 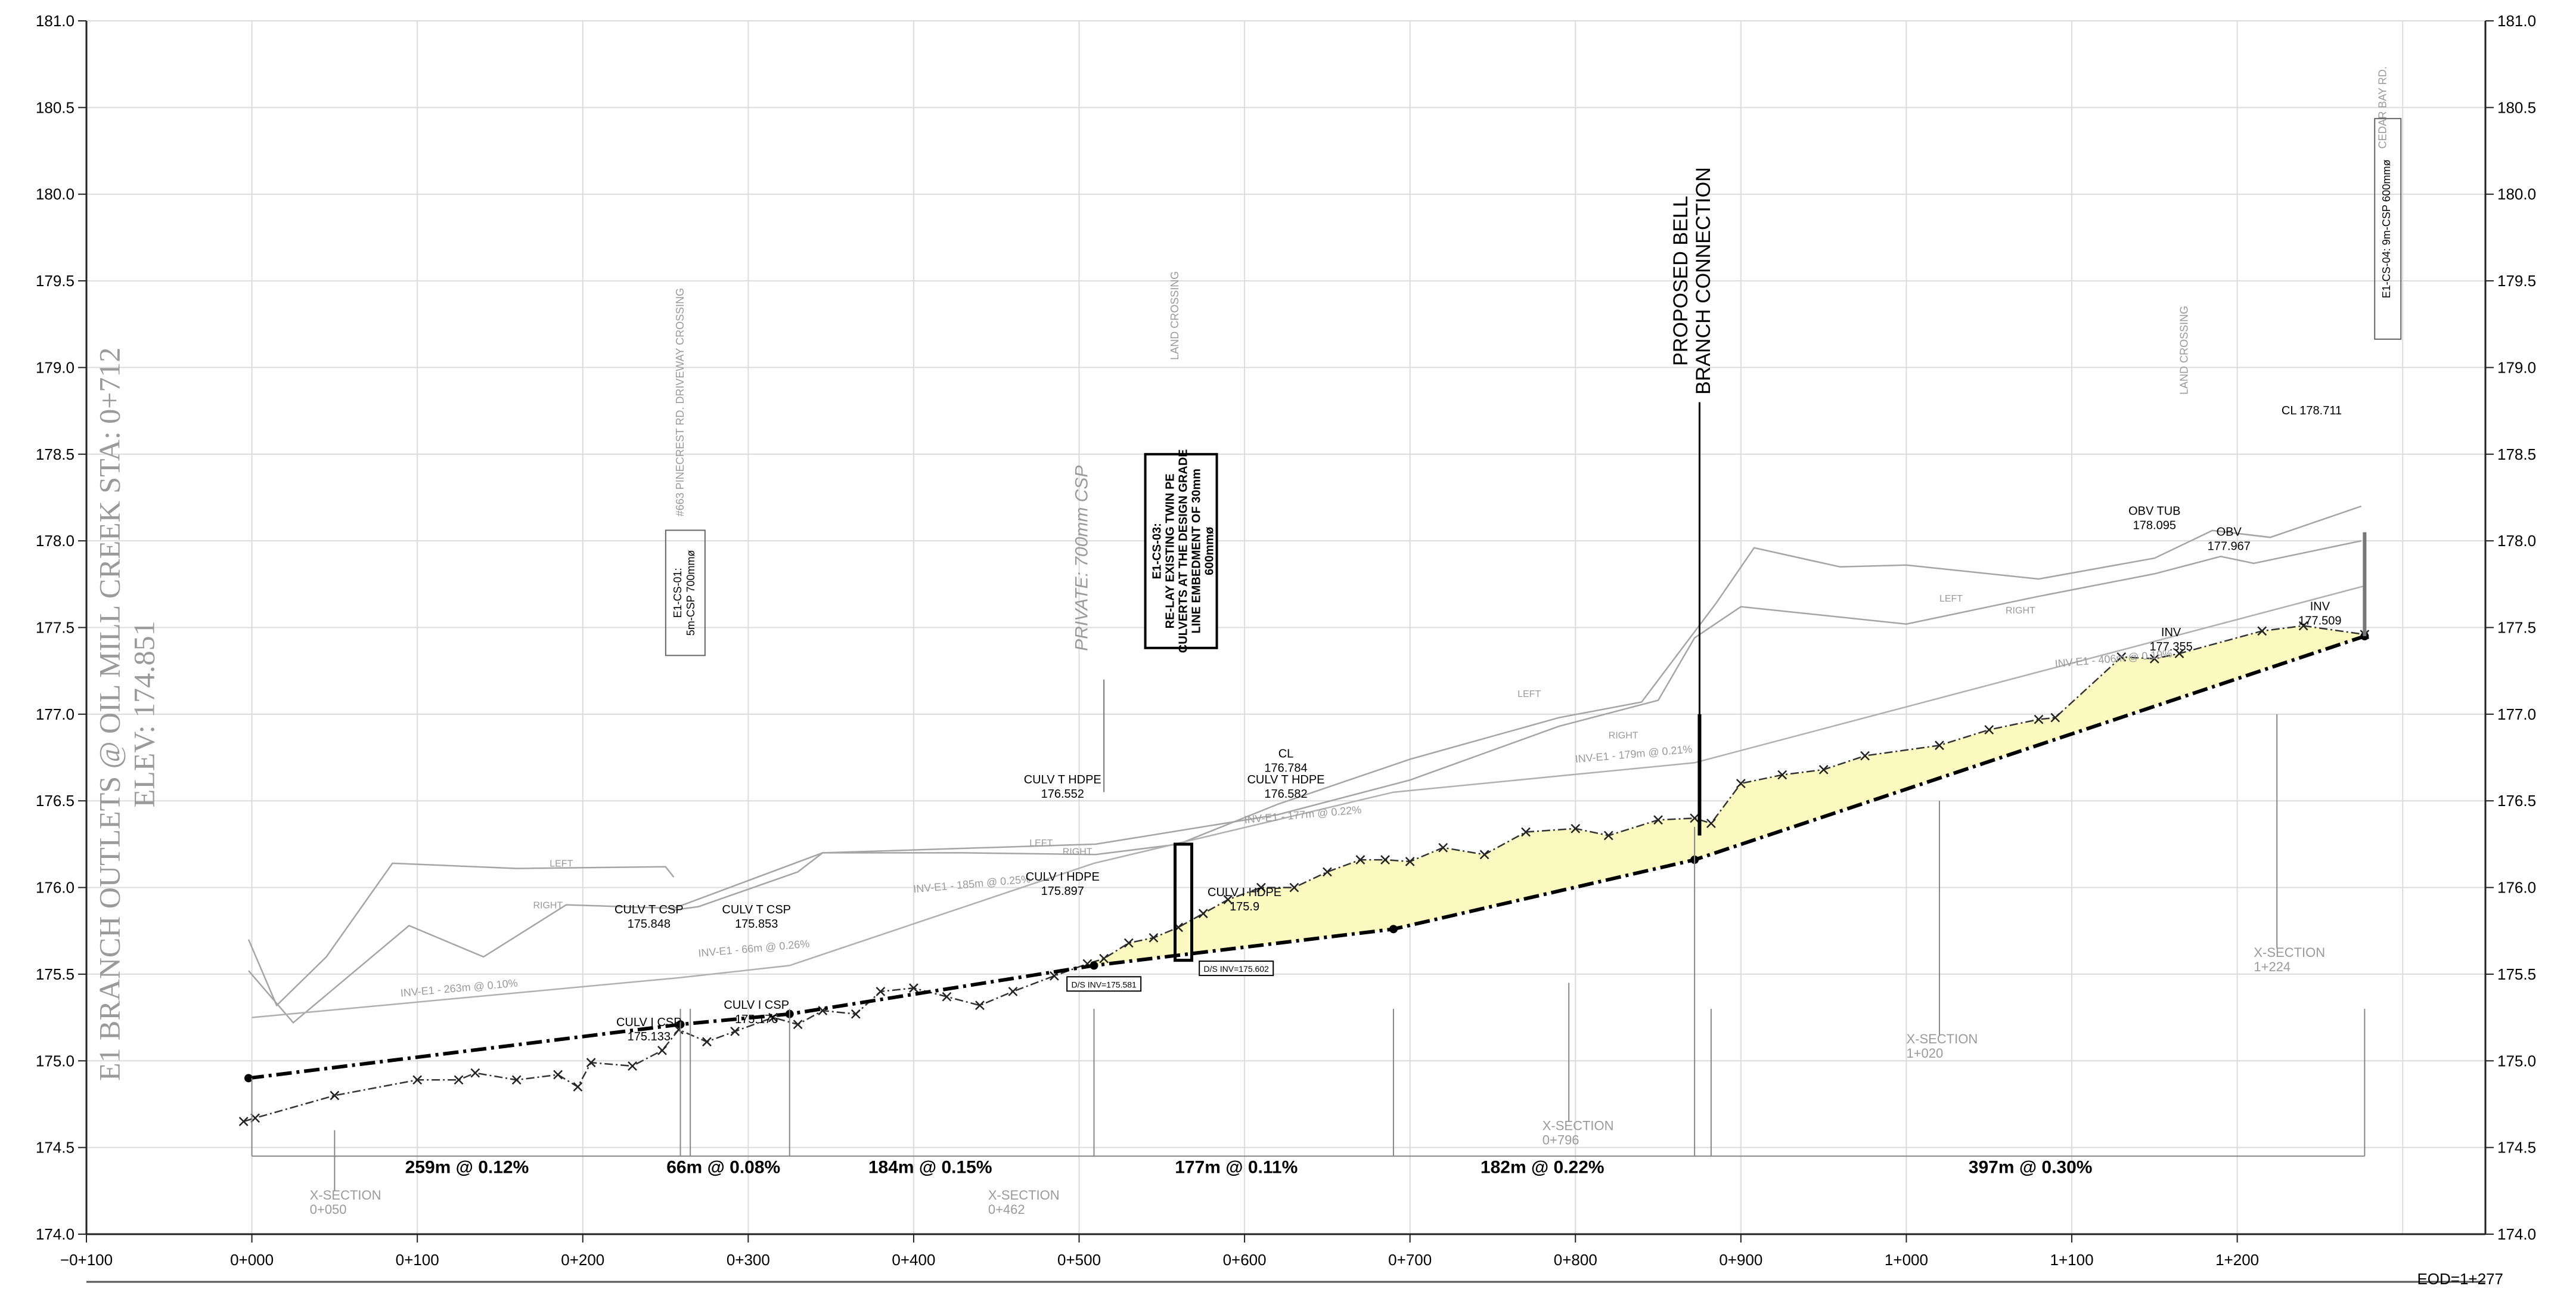 I want to click on private-culvert-label: PRIVATE: 700mm CSP, so click(x=1081, y=558).